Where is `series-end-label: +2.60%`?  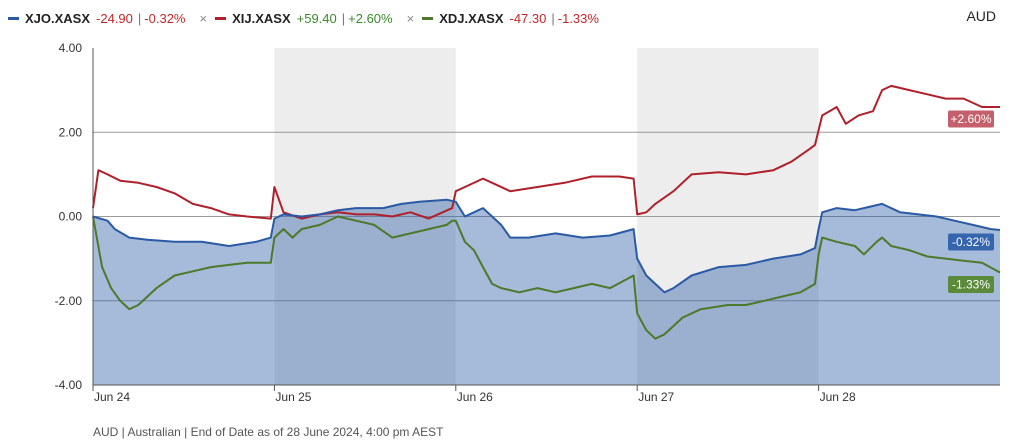
series-end-label: +2.60% is located at coordinates (970, 119).